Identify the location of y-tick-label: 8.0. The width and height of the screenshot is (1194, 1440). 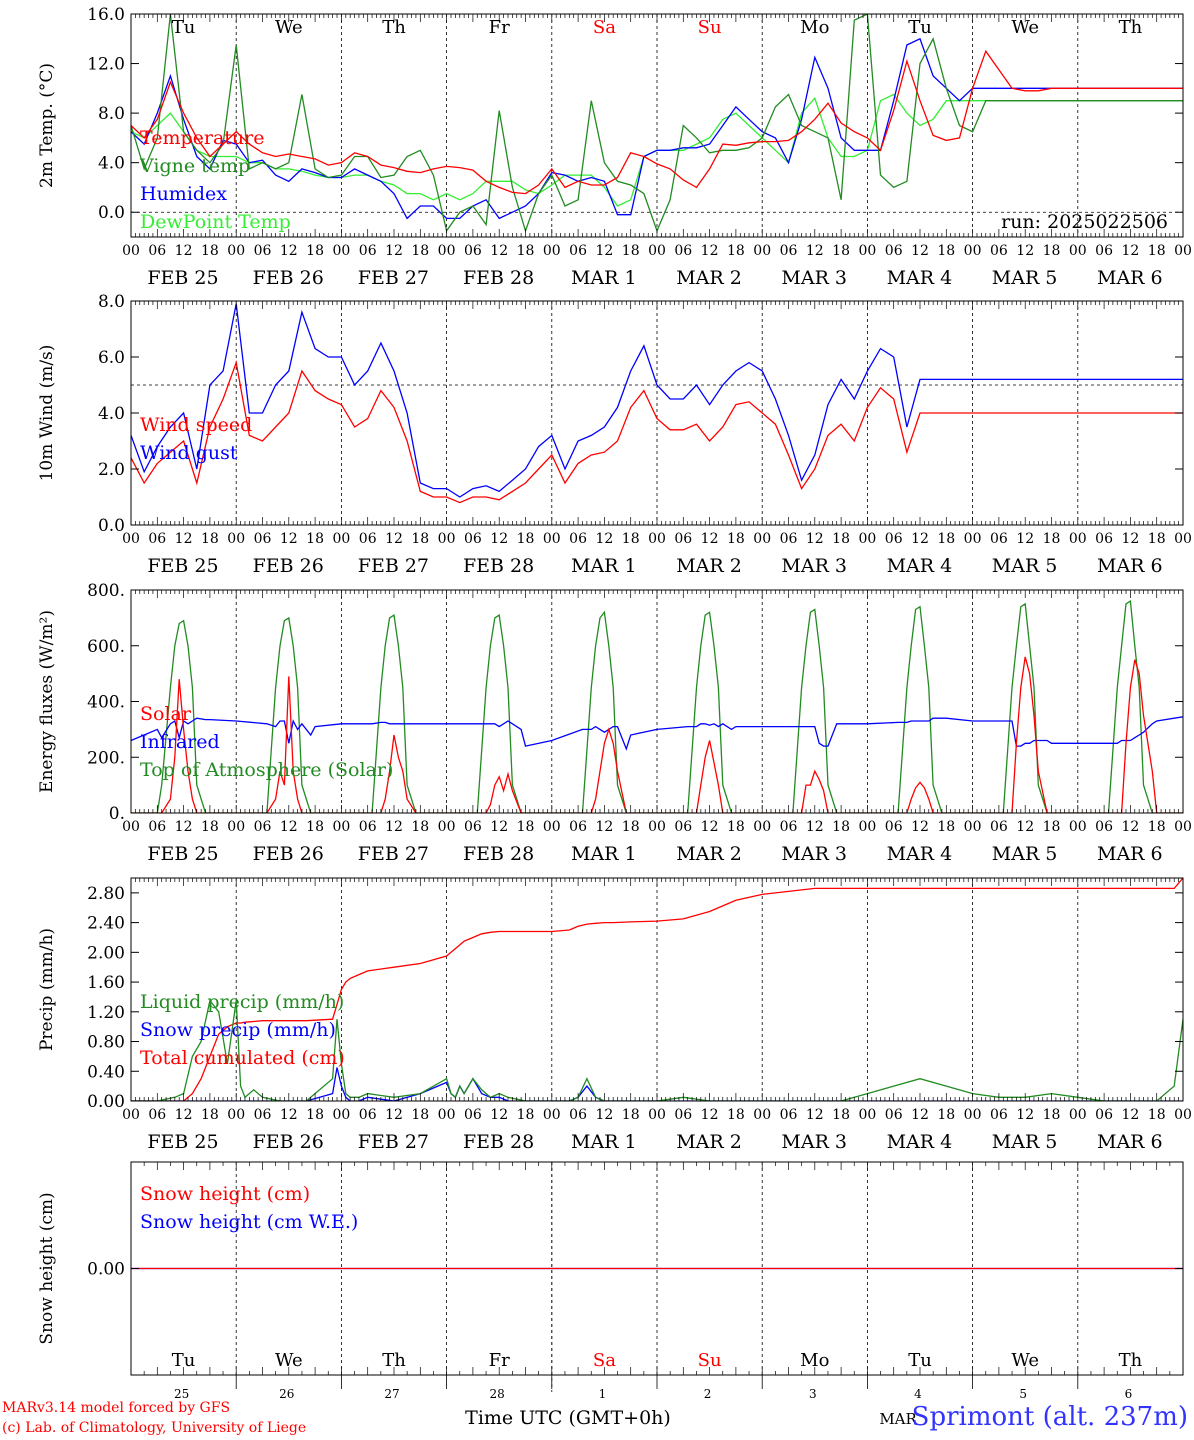
(111, 302).